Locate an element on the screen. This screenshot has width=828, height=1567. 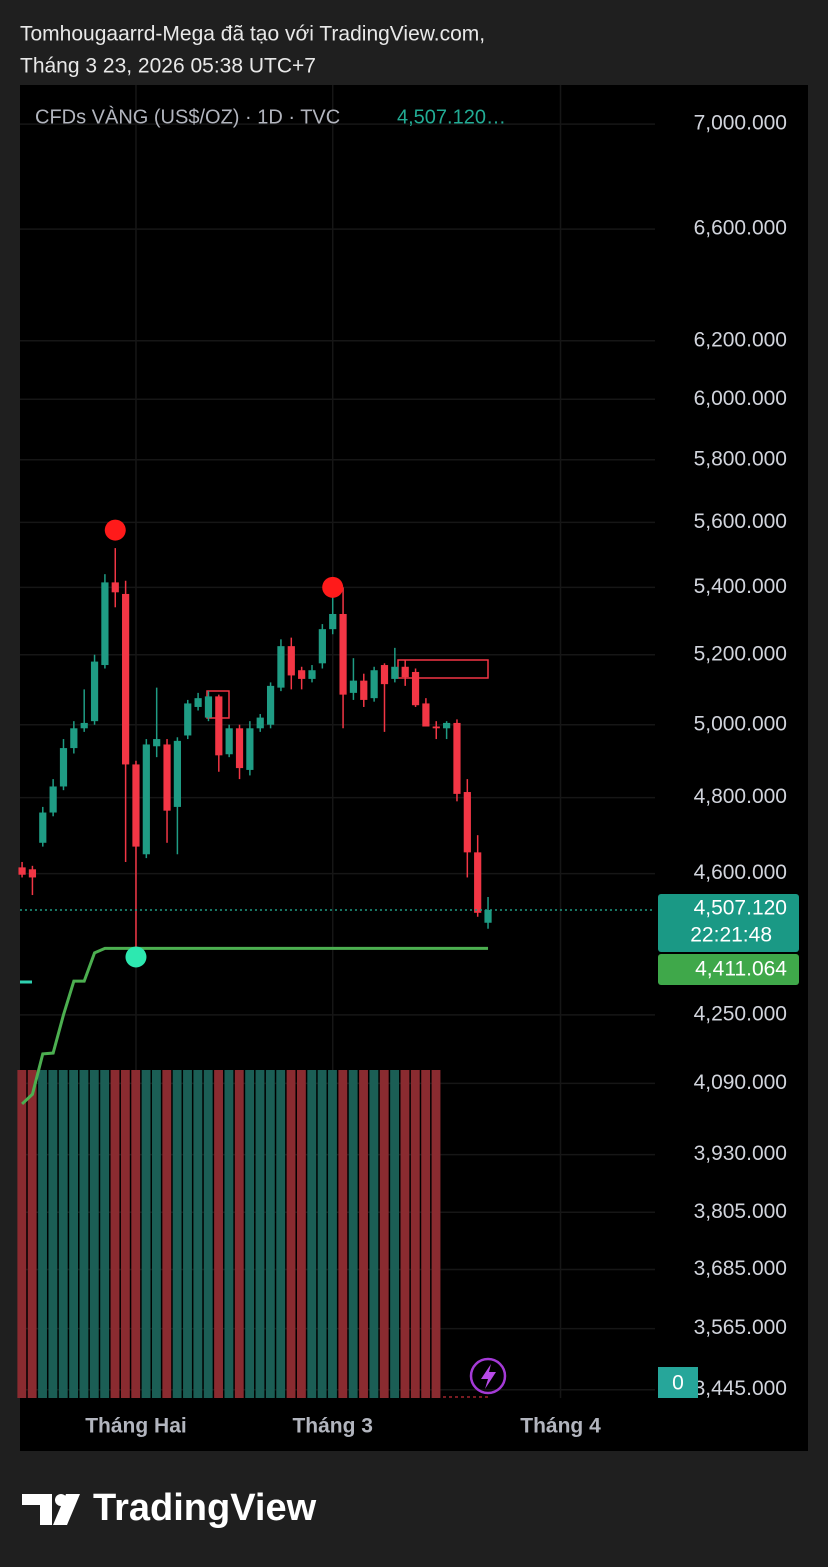
symbol-legend: CFDs VÀNG (US$/OZ) · 1D · TVC is located at coordinates (187, 116).